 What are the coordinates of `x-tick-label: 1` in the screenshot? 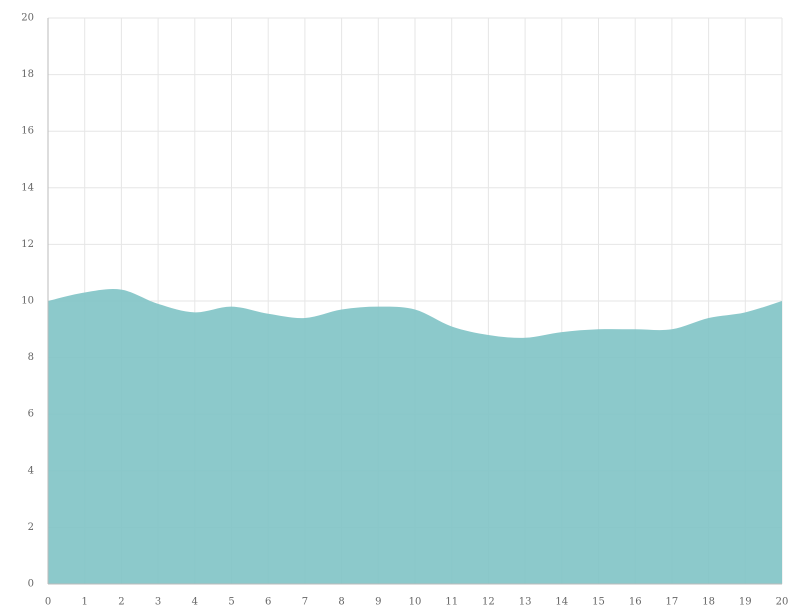 It's located at (85, 602).